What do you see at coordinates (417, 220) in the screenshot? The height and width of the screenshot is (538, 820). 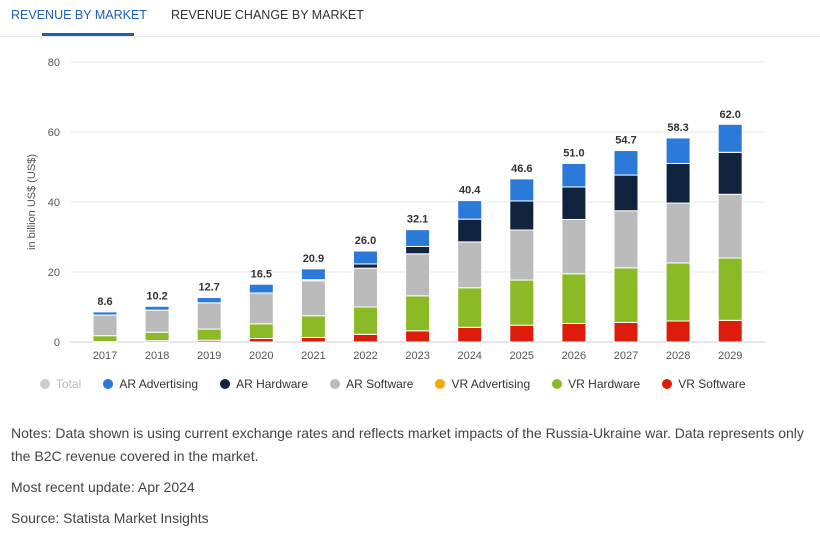 I see `total-data-label: 32.1` at bounding box center [417, 220].